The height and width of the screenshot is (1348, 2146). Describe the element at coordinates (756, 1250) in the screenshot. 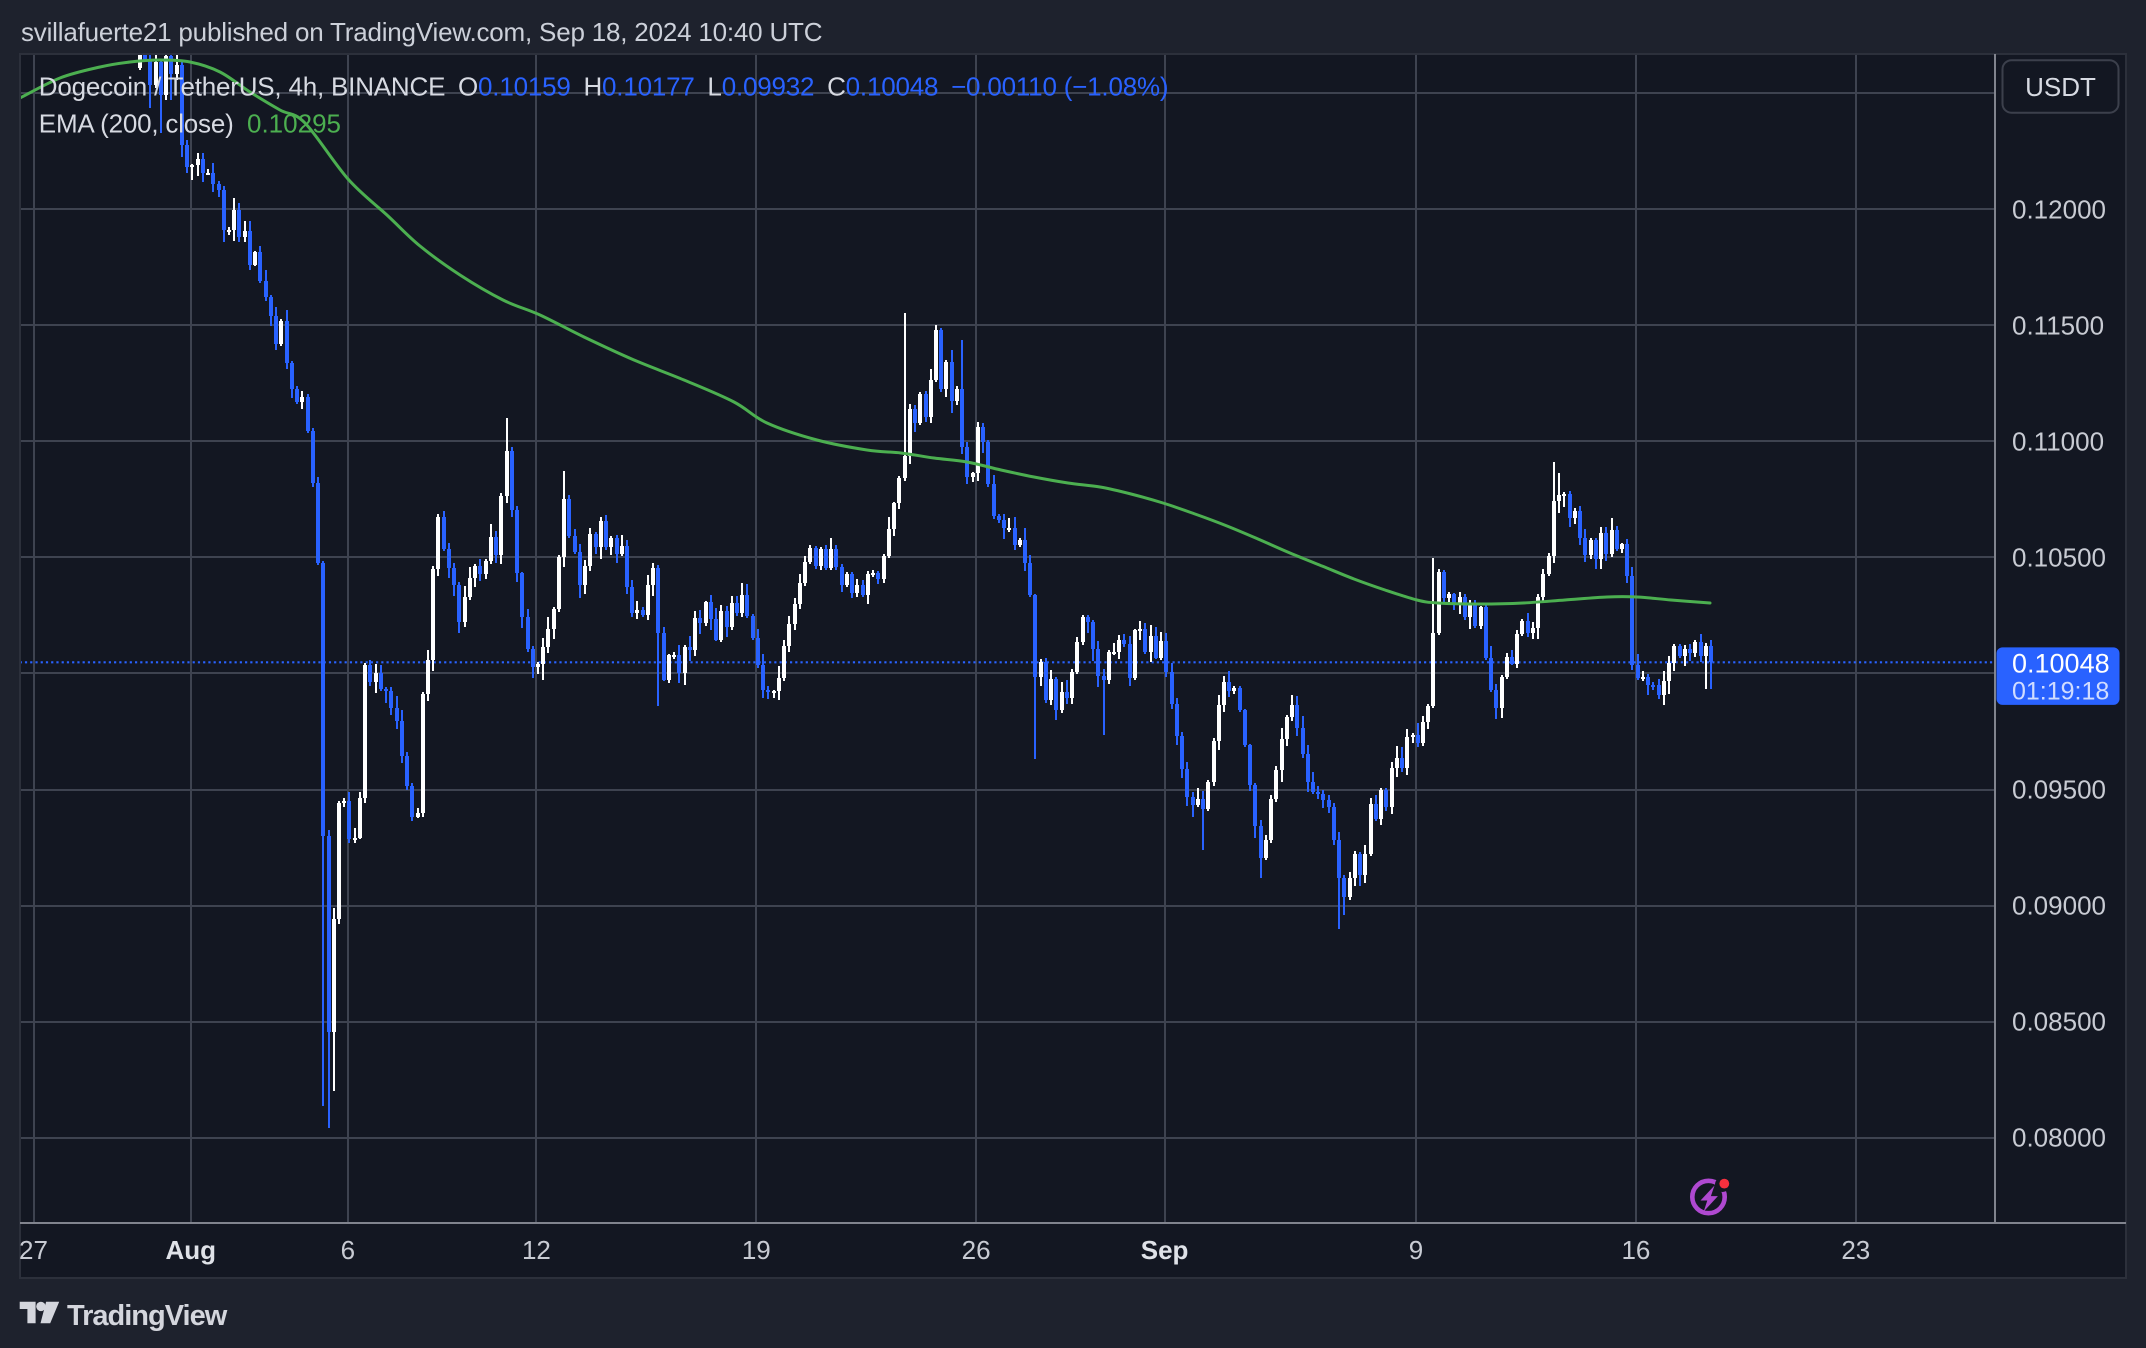

I see `svg-text: 19` at that location.